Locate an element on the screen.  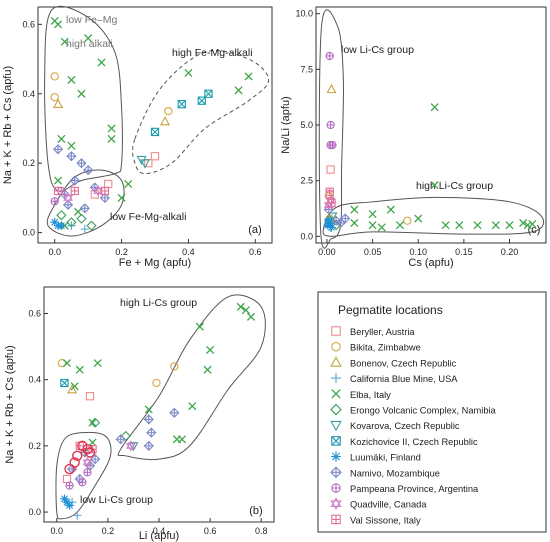
y-axis-label: Na + K + Rb + Cs (apfu) is located at coordinates (8, 125).